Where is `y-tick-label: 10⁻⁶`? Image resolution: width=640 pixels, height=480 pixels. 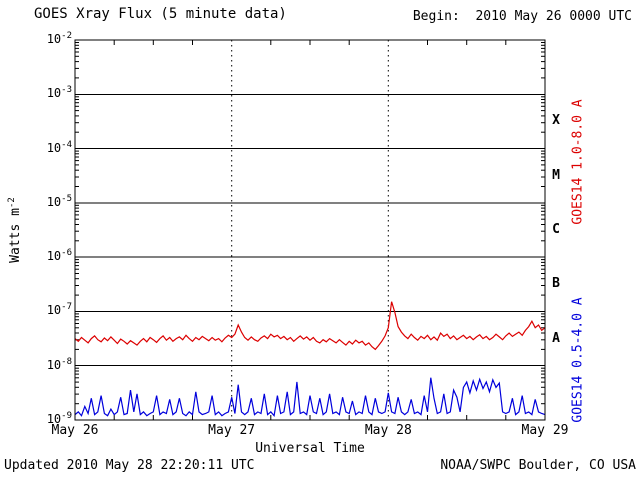 y-tick-label: 10⁻⁶ is located at coordinates (59, 256).